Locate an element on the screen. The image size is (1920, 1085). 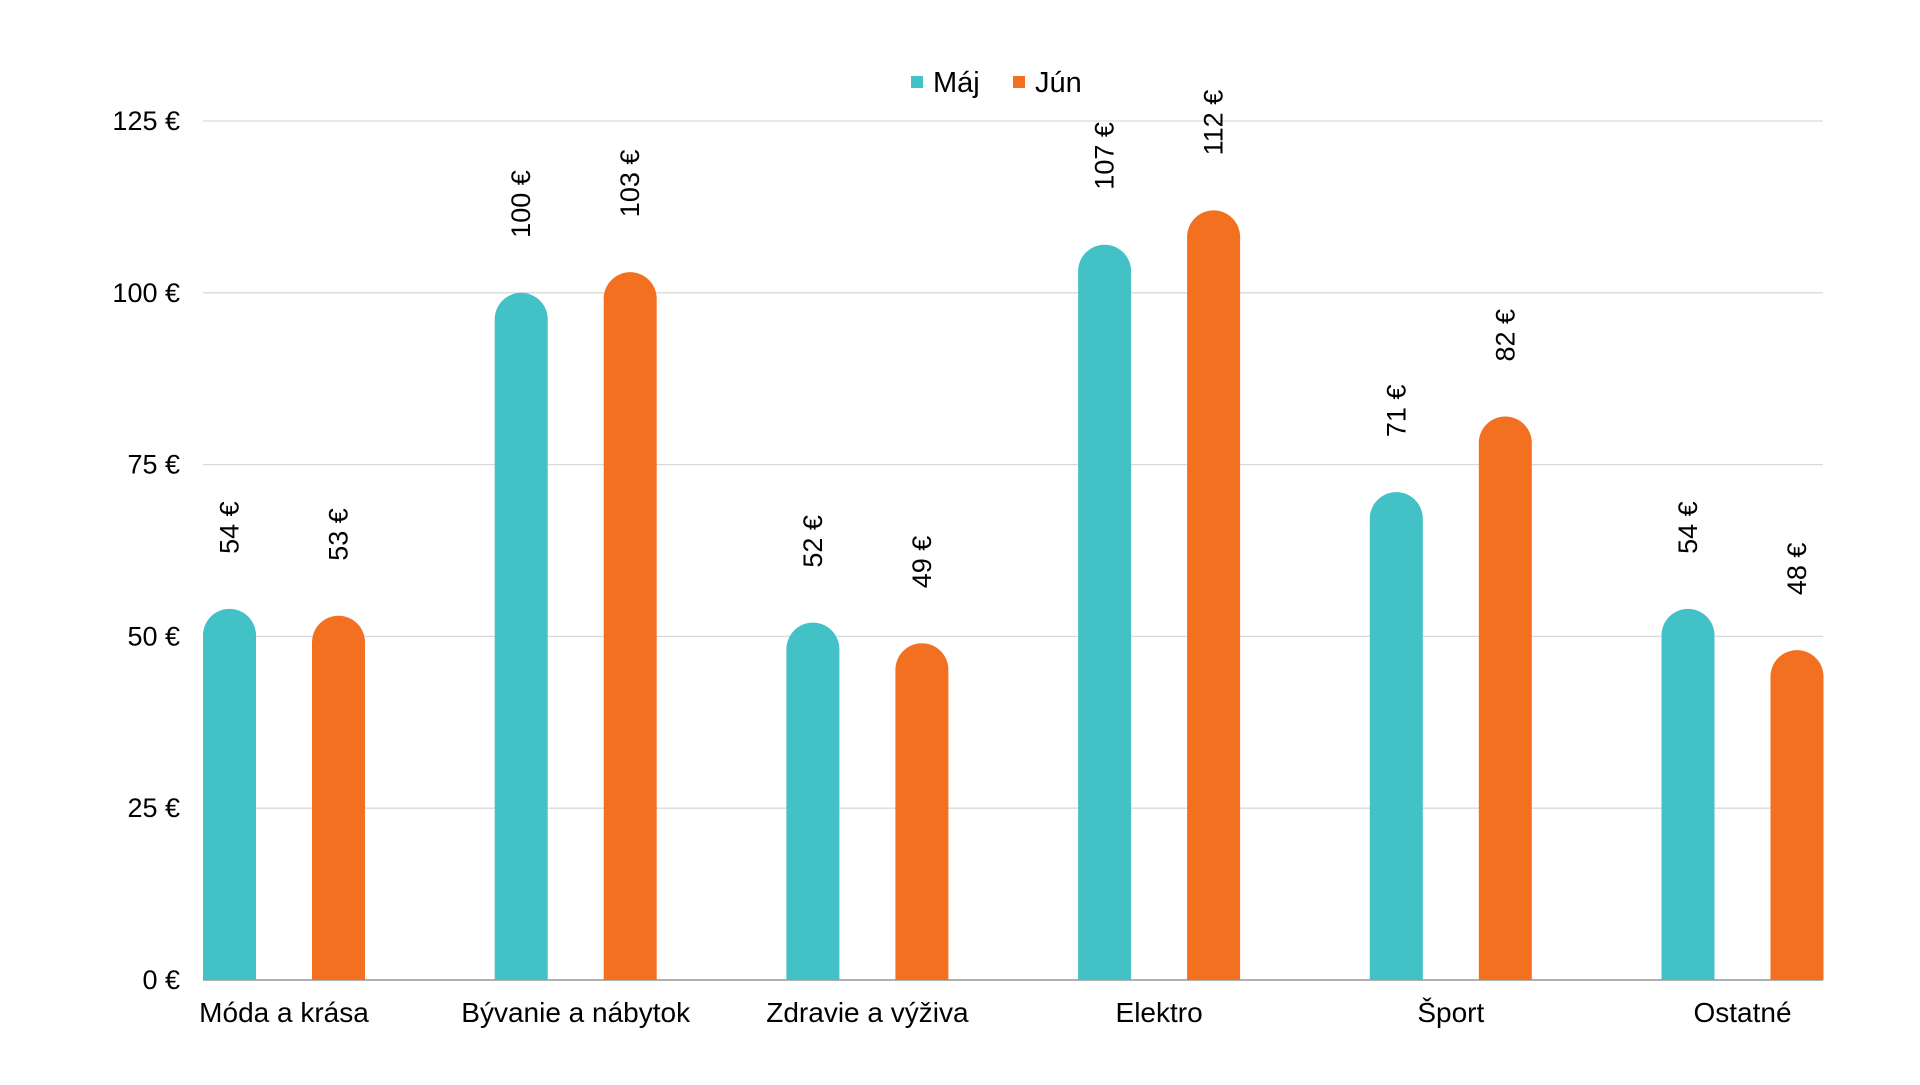
data-label: 112 € is located at coordinates (1214, 123).